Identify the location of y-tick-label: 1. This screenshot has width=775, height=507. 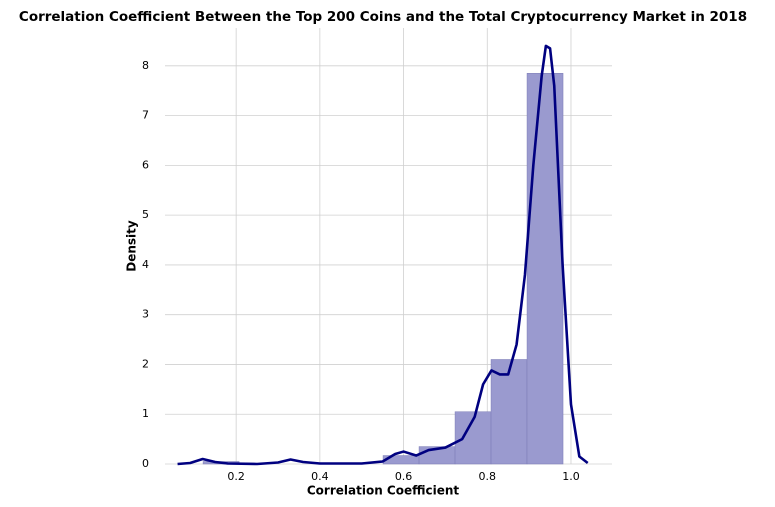
(145, 413).